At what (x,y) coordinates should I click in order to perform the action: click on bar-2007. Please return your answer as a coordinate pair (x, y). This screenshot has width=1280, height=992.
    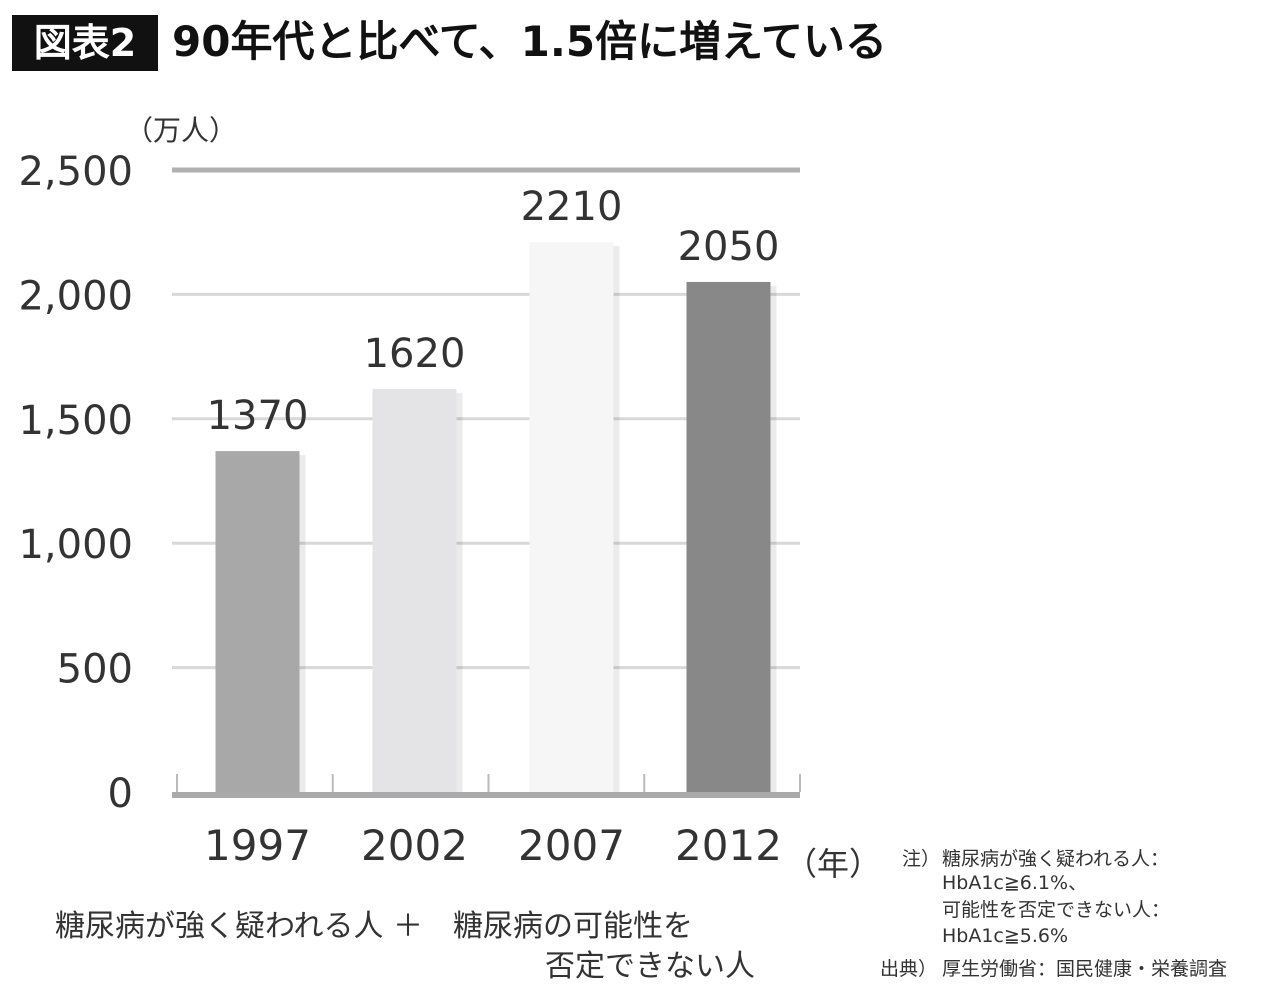
    Looking at the image, I should click on (571, 517).